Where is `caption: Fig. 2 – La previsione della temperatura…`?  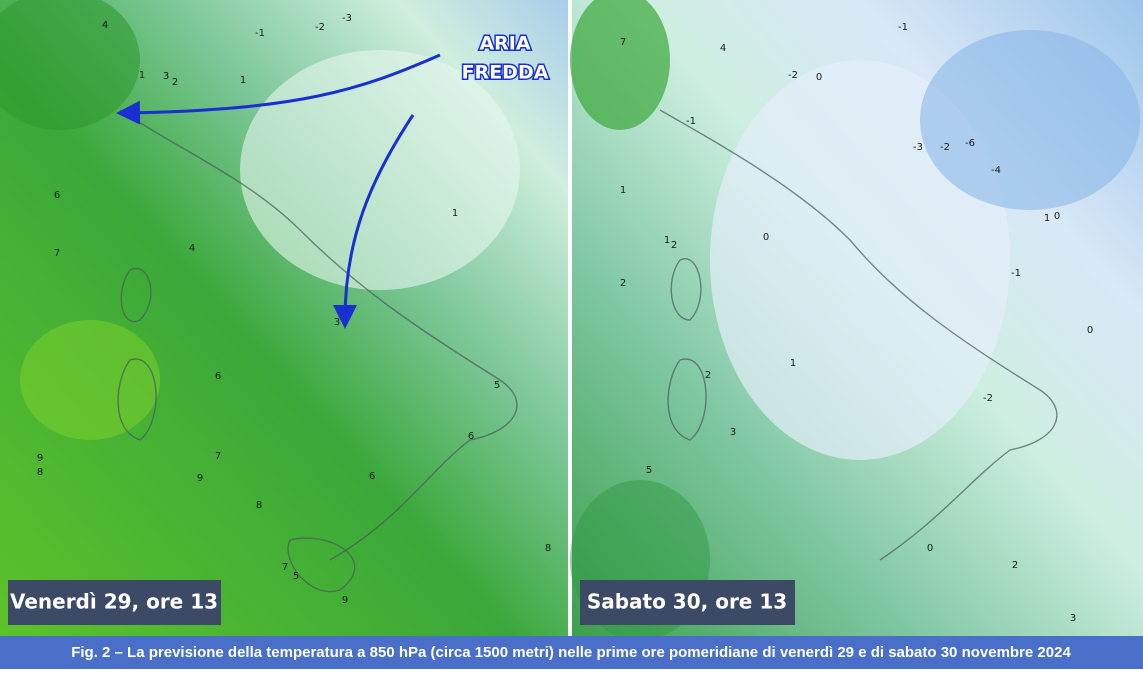 caption: Fig. 2 – La previsione della temperatura… is located at coordinates (571, 652).